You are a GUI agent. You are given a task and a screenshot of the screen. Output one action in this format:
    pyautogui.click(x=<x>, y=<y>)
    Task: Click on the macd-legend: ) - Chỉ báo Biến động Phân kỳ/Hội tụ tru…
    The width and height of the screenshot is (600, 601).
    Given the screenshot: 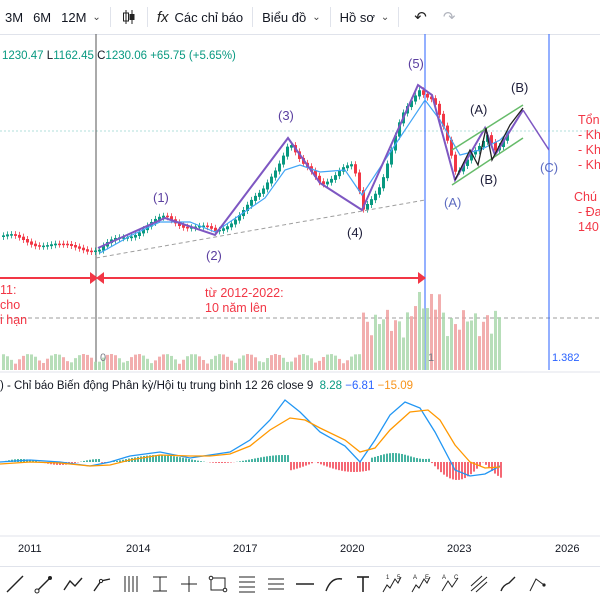 What is the action you would take?
    pyautogui.click(x=206, y=386)
    